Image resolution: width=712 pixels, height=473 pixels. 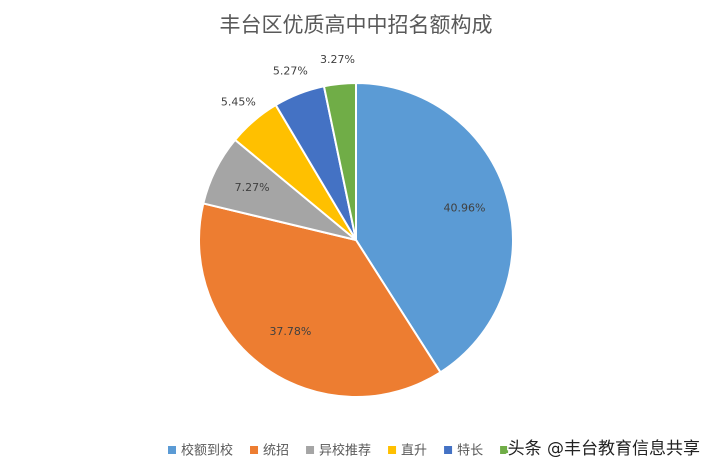 I want to click on data-label: 37.78%, so click(x=290, y=331).